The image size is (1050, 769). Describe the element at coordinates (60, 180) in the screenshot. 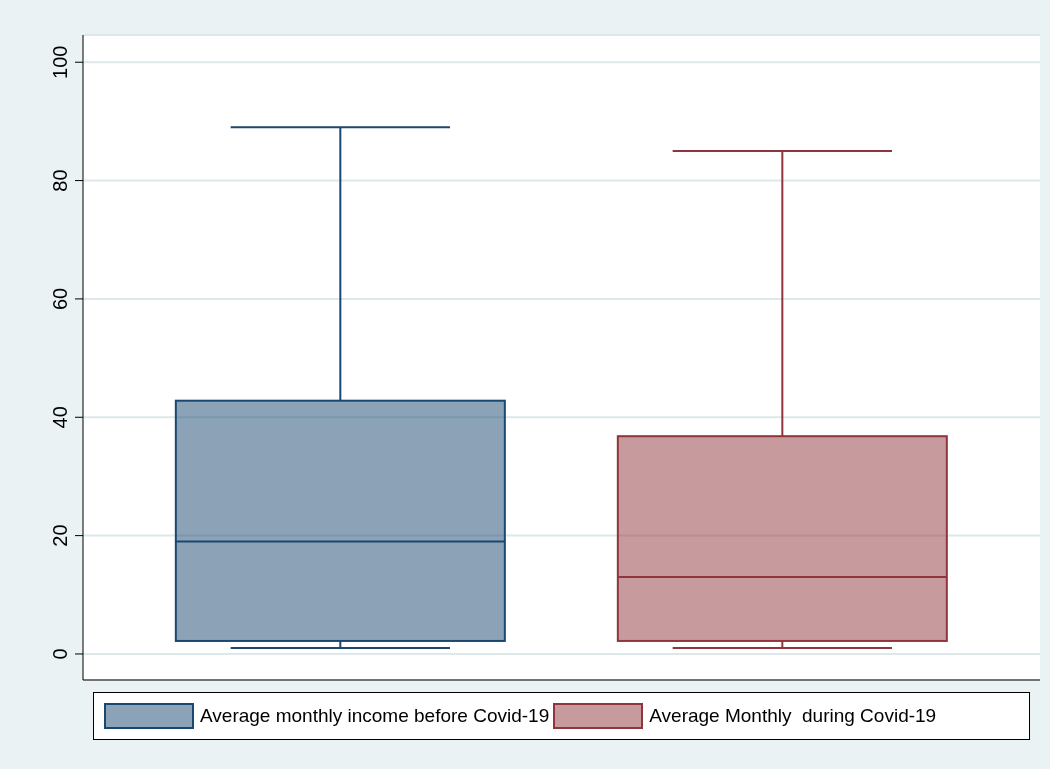

I see `y-tick-label: 80` at that location.